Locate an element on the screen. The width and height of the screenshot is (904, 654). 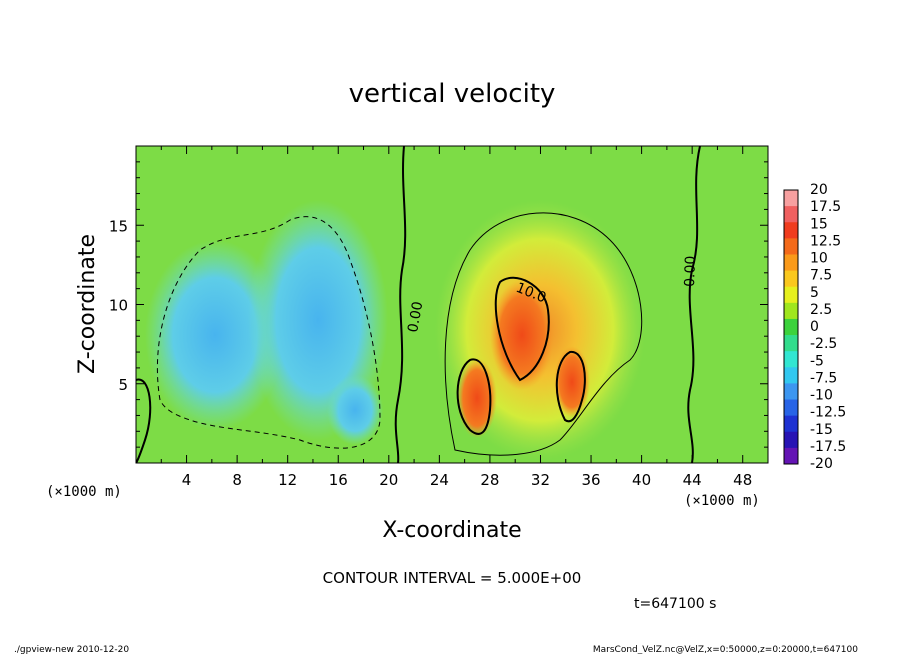
contour-ten-c is located at coordinates (570, 386).